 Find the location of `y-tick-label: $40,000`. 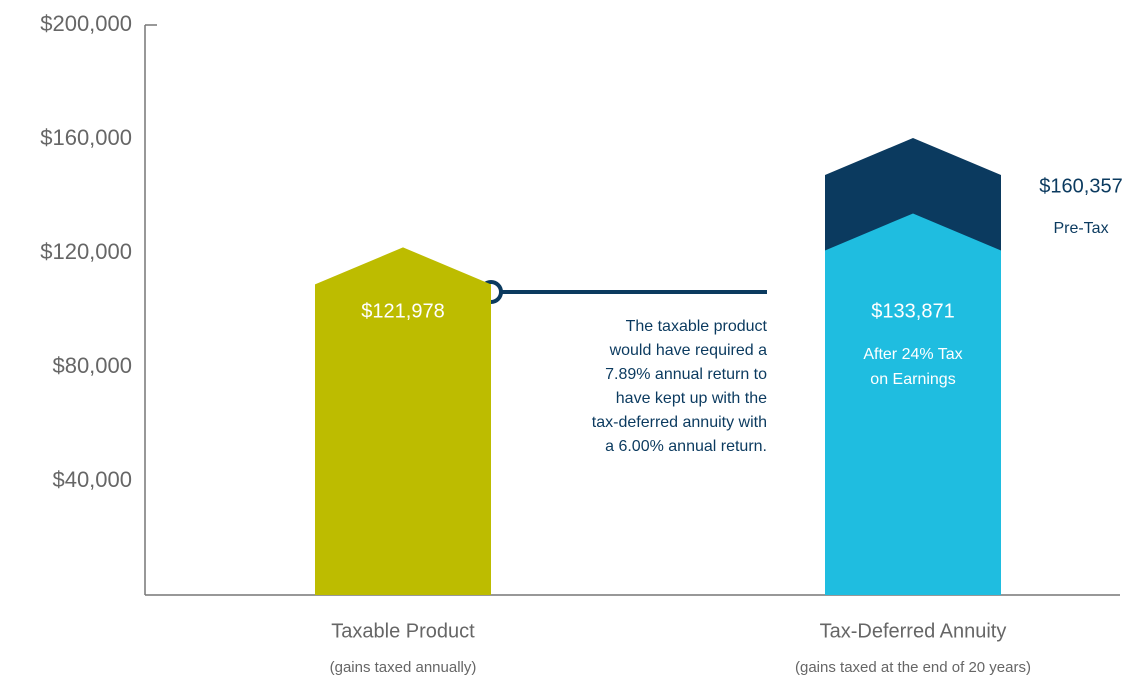

y-tick-label: $40,000 is located at coordinates (92, 479).